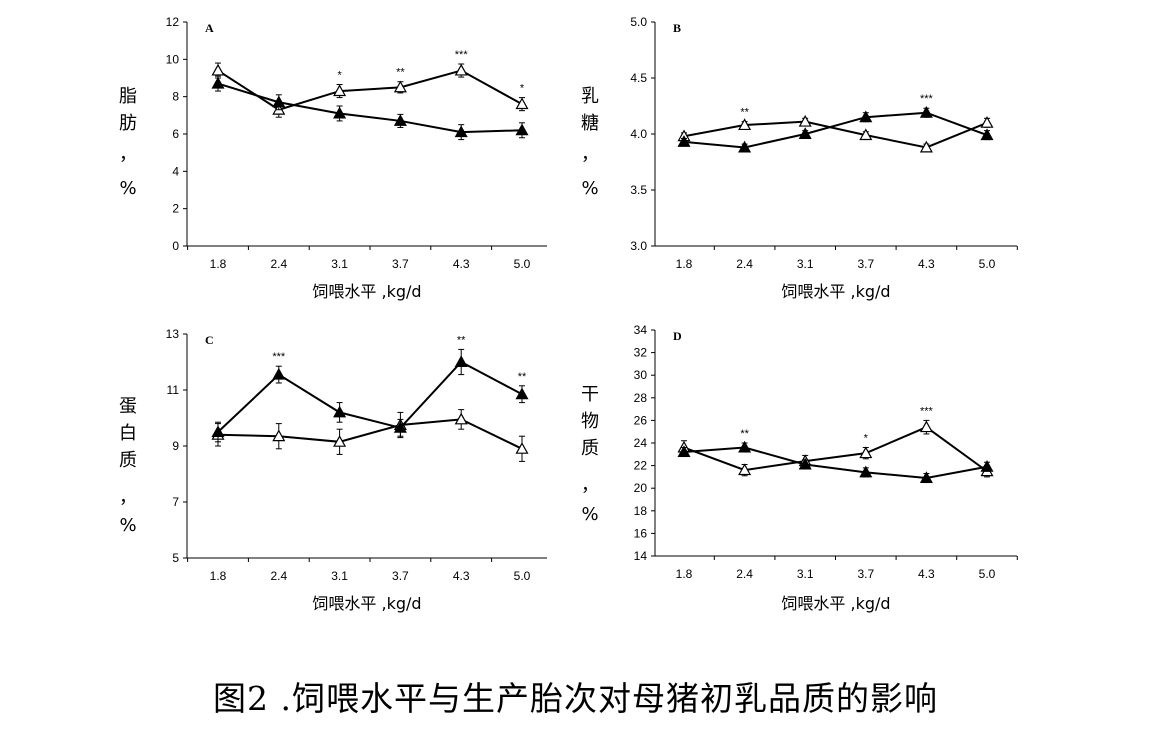 The height and width of the screenshot is (737, 1151). I want to click on y-tick-label: 7, so click(175, 502).